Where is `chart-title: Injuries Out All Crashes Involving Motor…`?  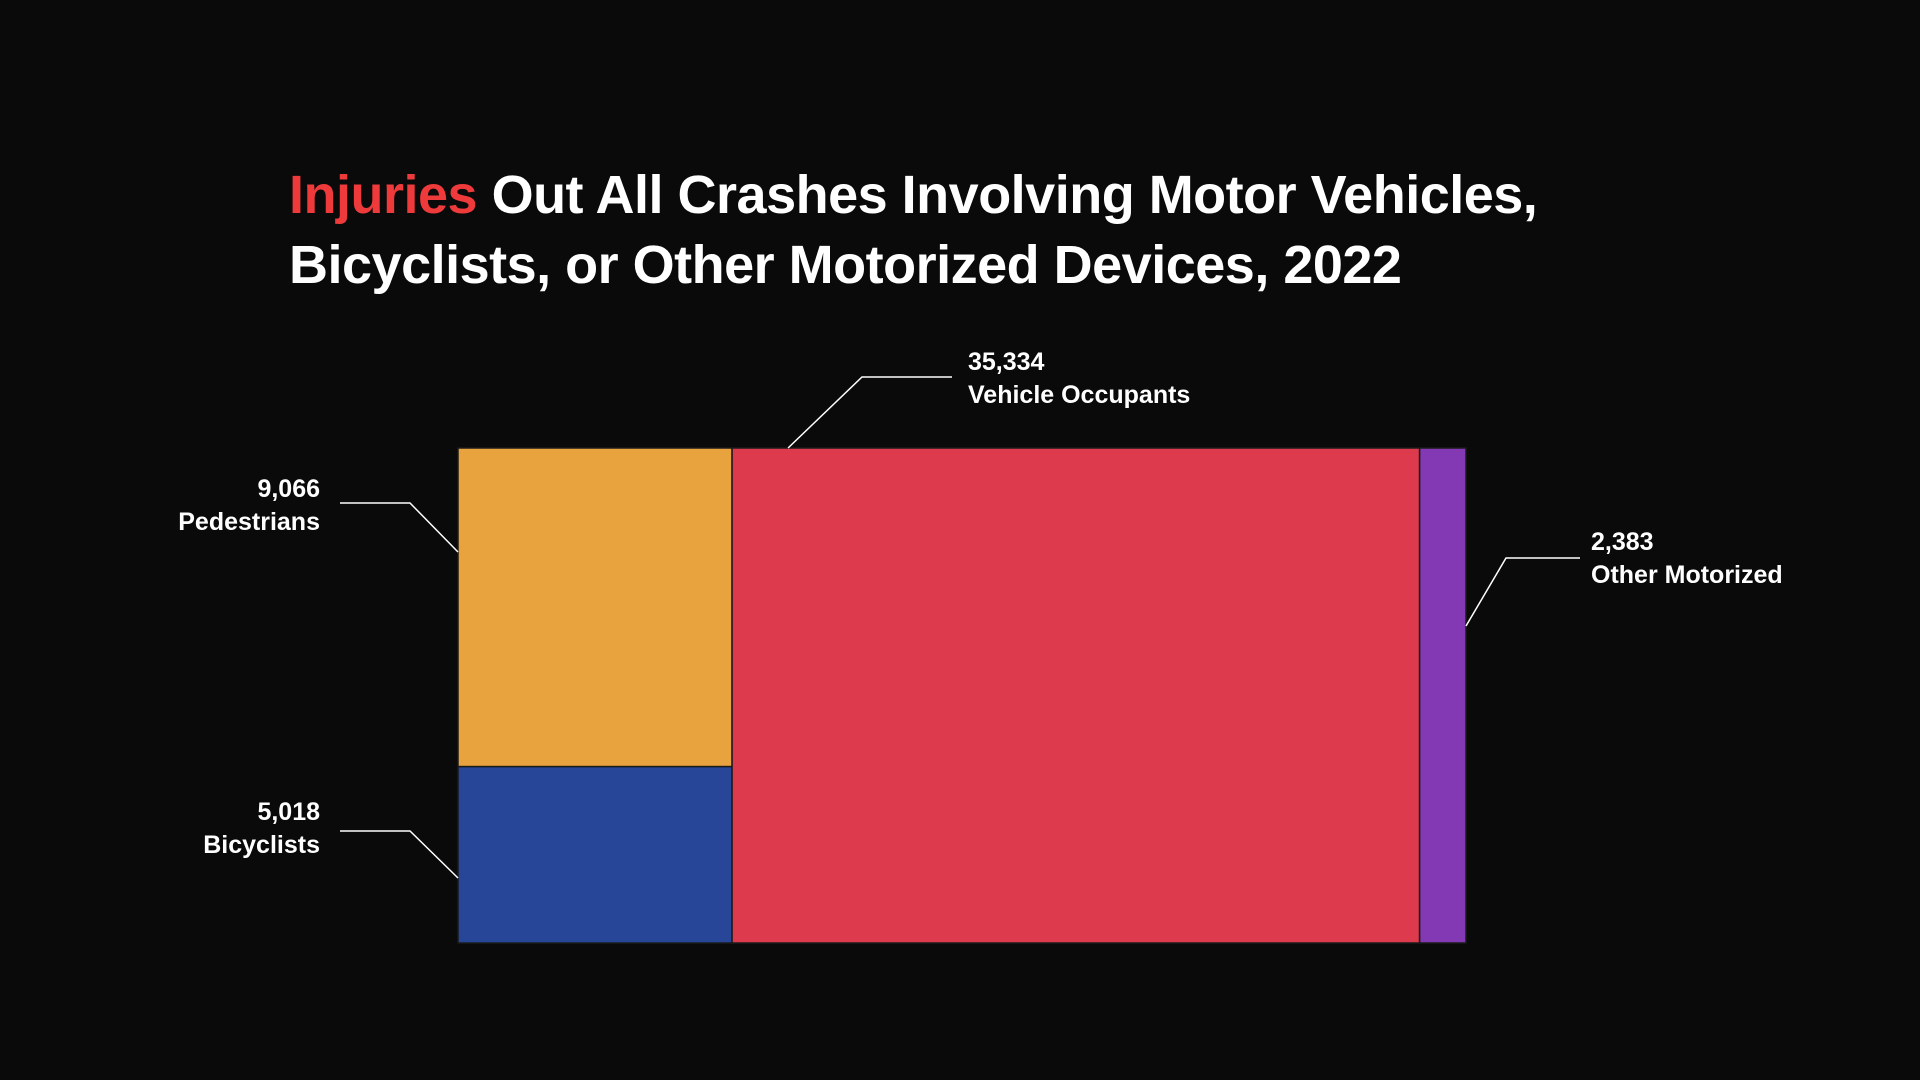
chart-title: Injuries Out All Crashes Involving Motor… is located at coordinates (989, 230).